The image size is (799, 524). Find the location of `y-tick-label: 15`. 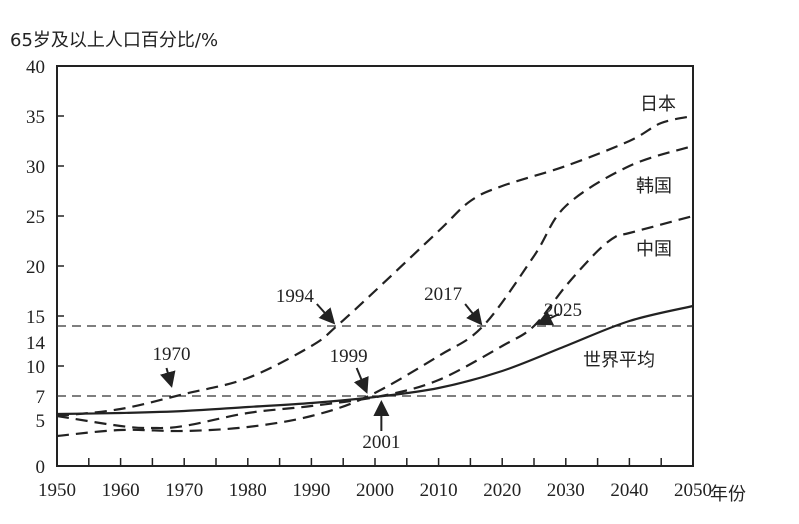

y-tick-label: 15 is located at coordinates (35, 317).